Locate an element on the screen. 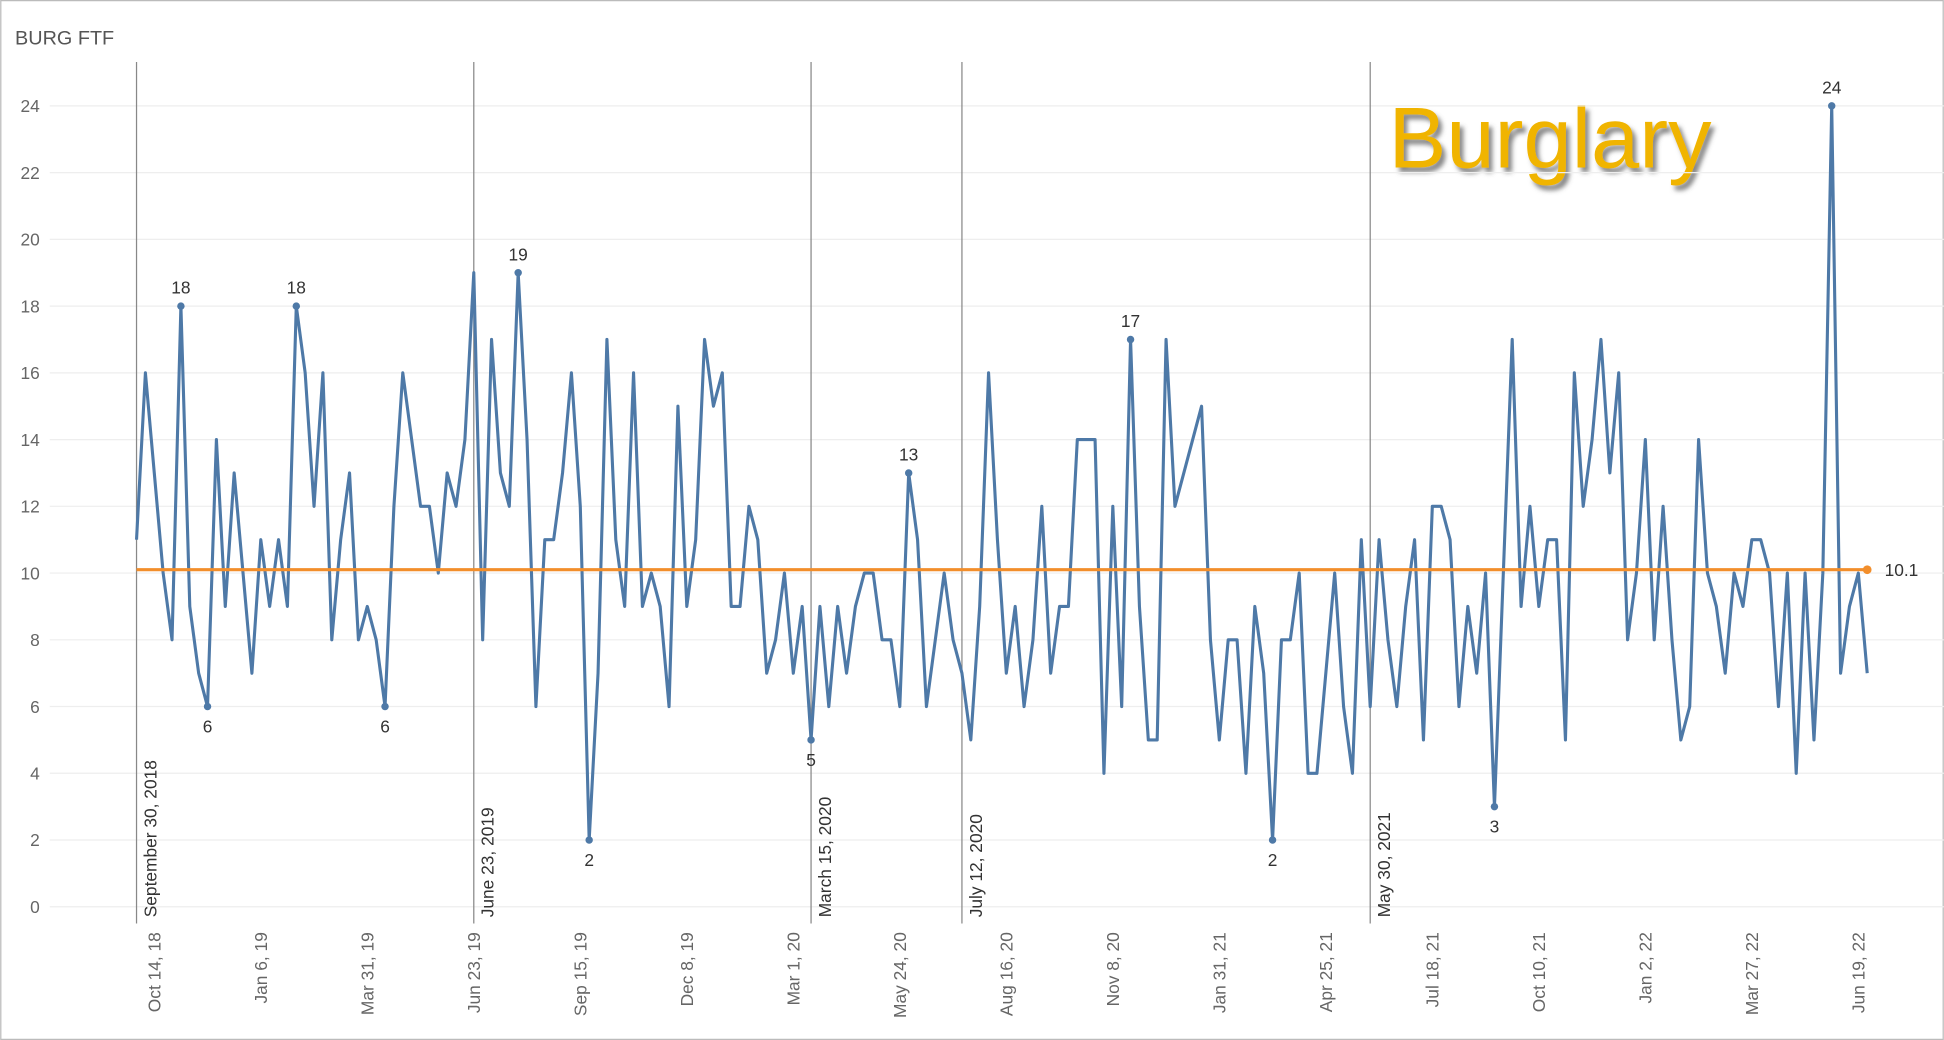 The image size is (1944, 1040). data-label: 3 is located at coordinates (1495, 827).